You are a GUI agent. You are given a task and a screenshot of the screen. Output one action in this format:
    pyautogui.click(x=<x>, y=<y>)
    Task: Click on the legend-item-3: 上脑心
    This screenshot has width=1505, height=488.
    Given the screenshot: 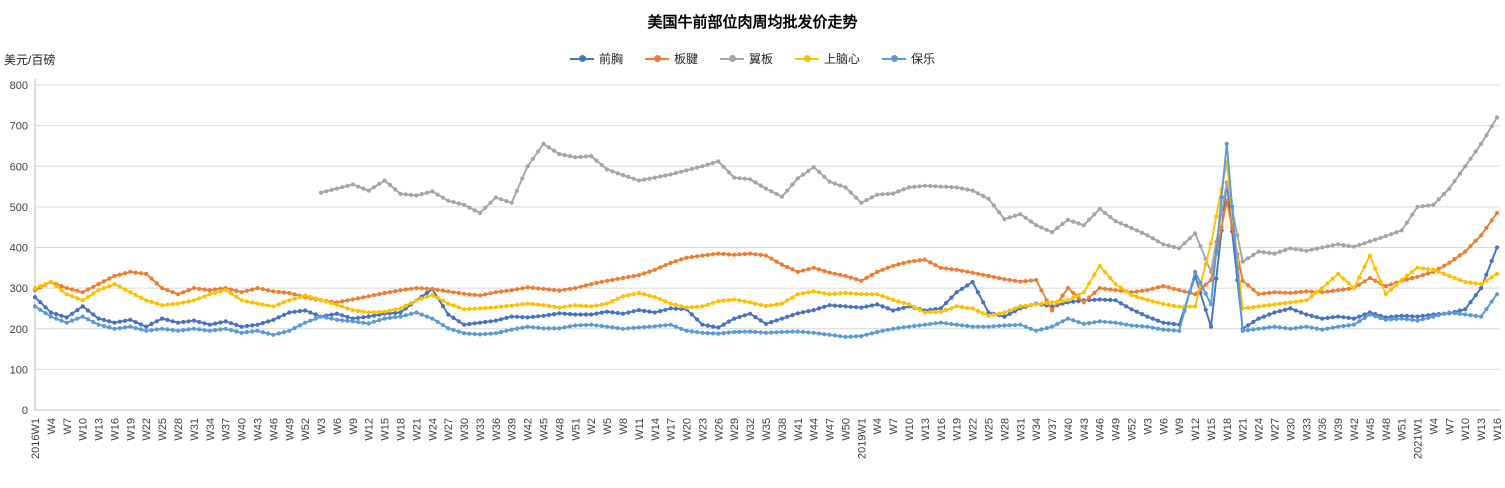 What is the action you would take?
    pyautogui.click(x=827, y=58)
    